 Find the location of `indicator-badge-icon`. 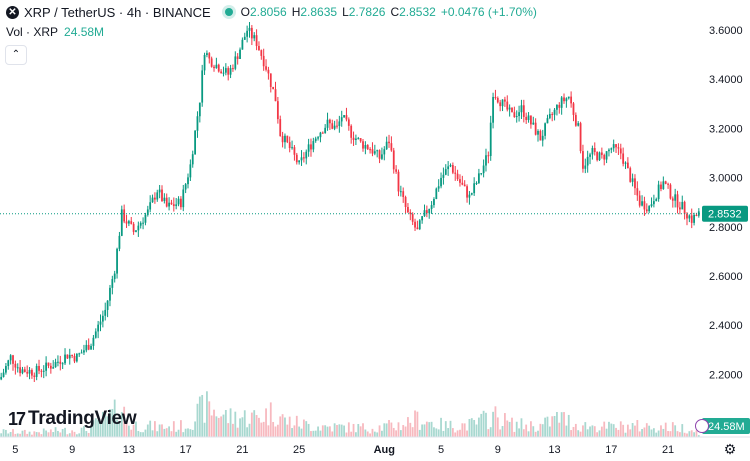

indicator-badge-icon is located at coordinates (702, 426).